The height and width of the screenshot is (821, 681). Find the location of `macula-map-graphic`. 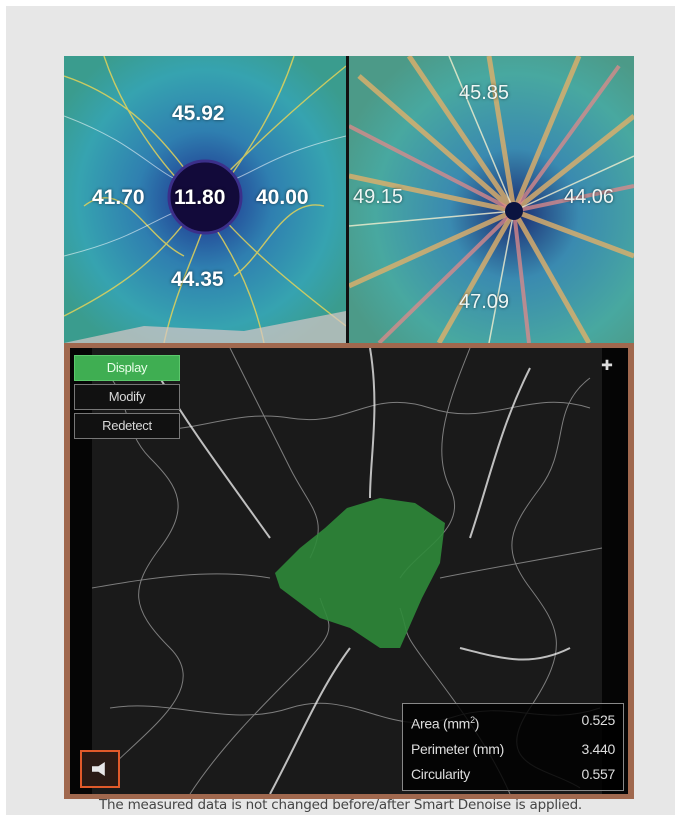

macula-map-graphic is located at coordinates (205, 199).